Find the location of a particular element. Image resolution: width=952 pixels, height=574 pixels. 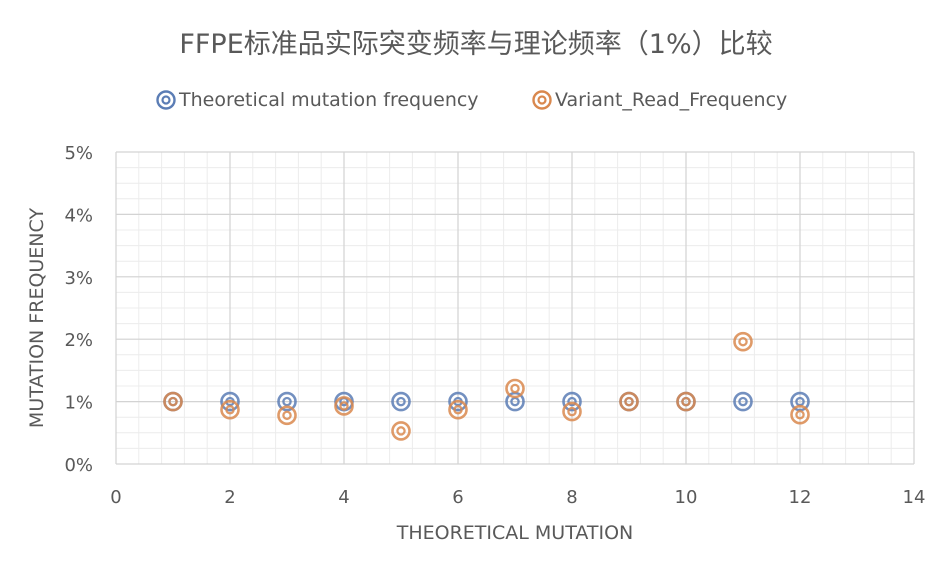

x-tick-label: 4 is located at coordinates (343, 497).